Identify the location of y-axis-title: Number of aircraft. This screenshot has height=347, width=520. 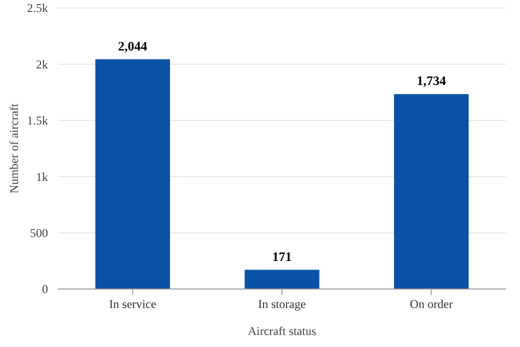
(14, 148).